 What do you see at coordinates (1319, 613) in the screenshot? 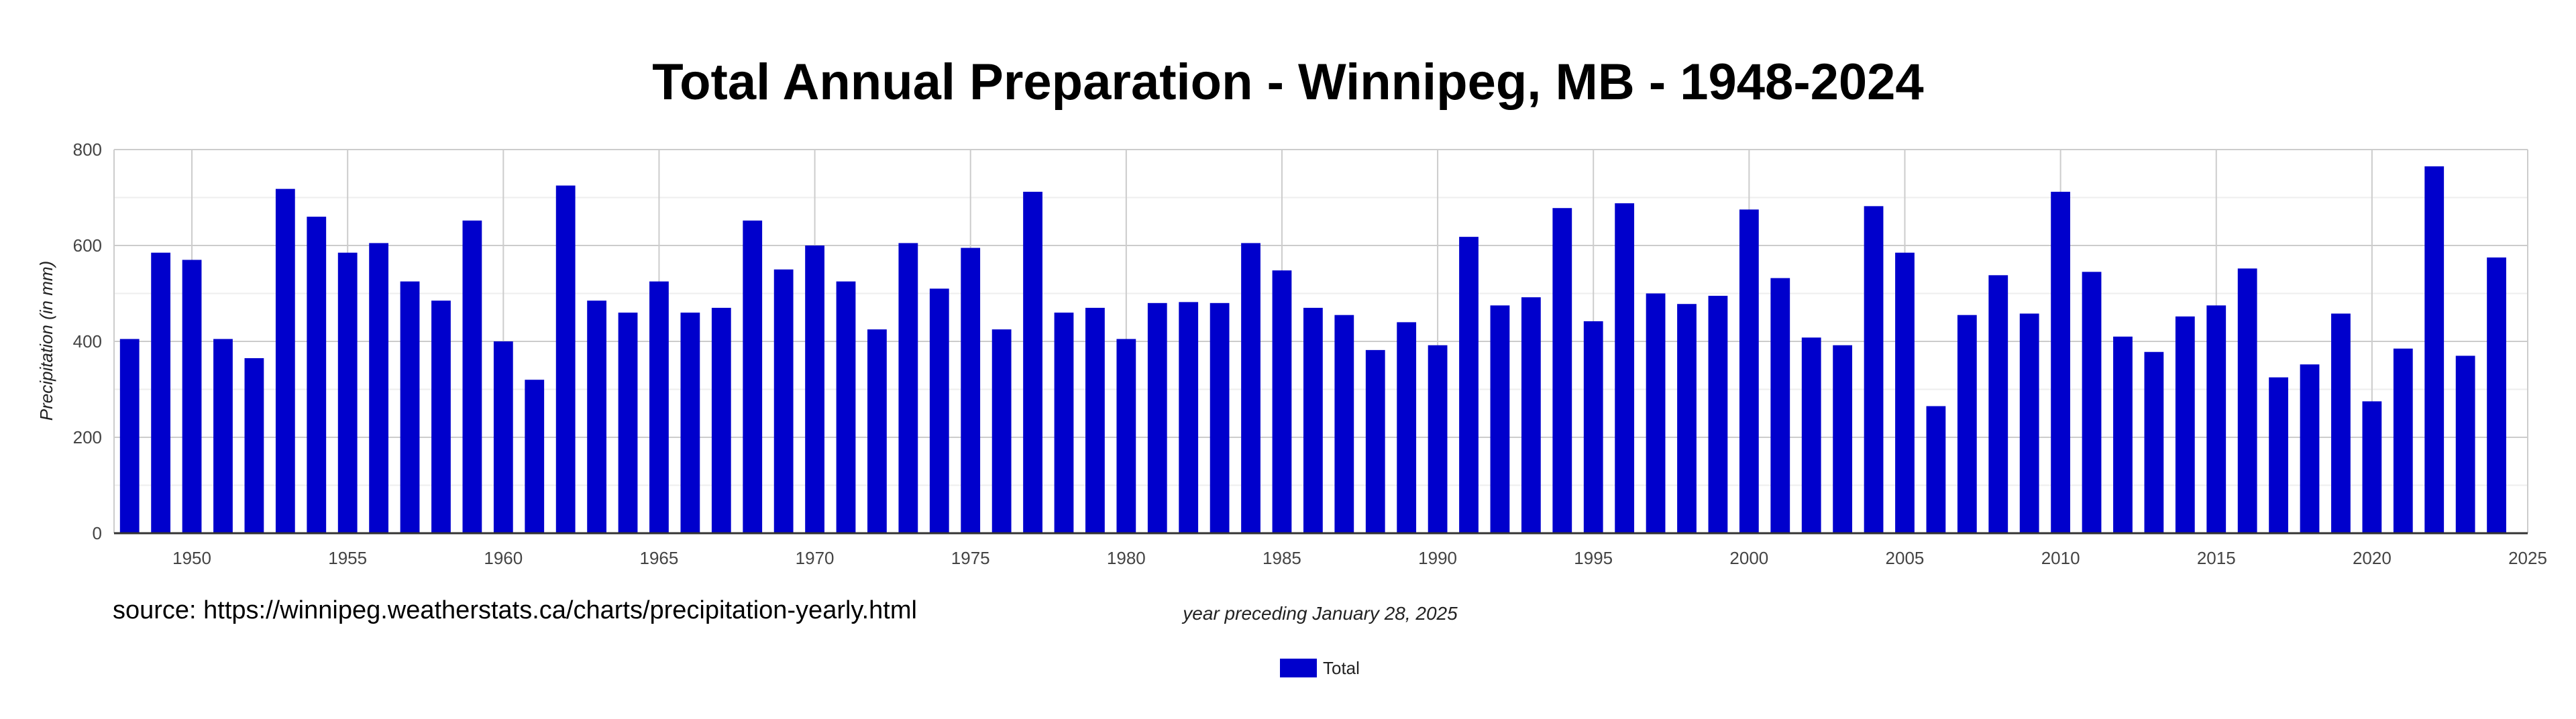
I see `x-axis-label: year preceding January 28, 2025` at bounding box center [1319, 613].